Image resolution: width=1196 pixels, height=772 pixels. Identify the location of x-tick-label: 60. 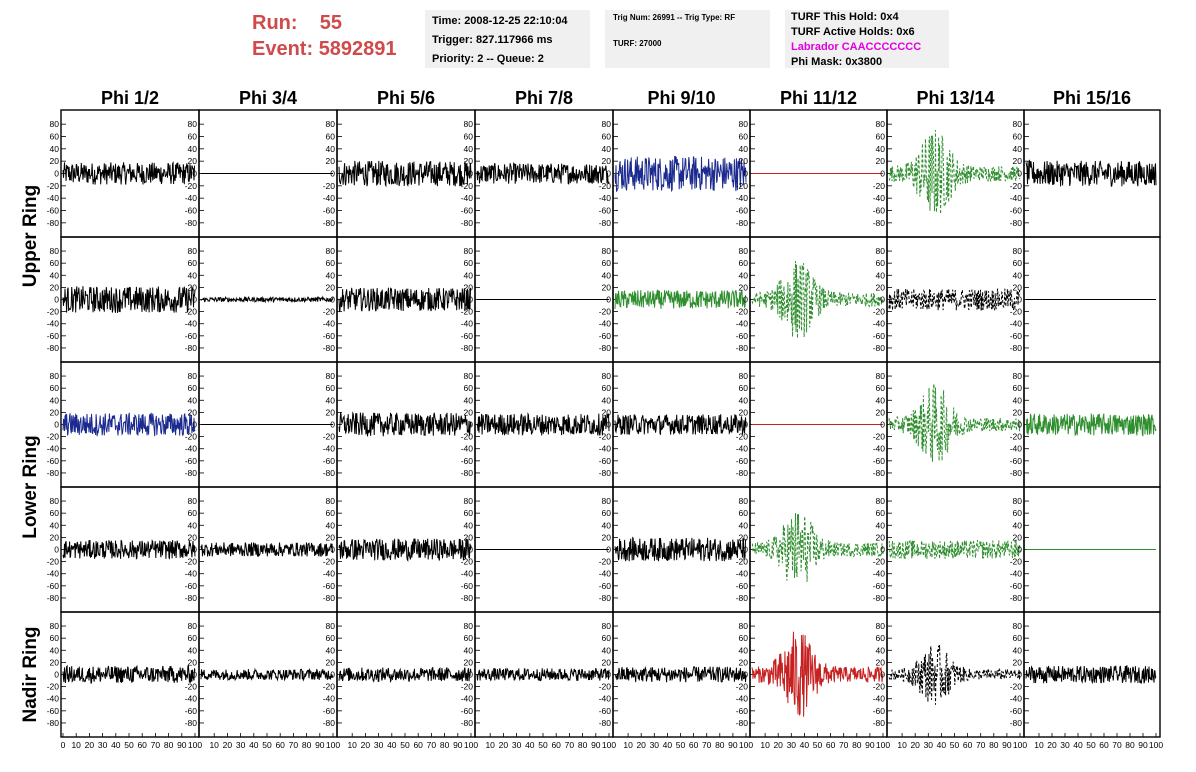
(694, 745).